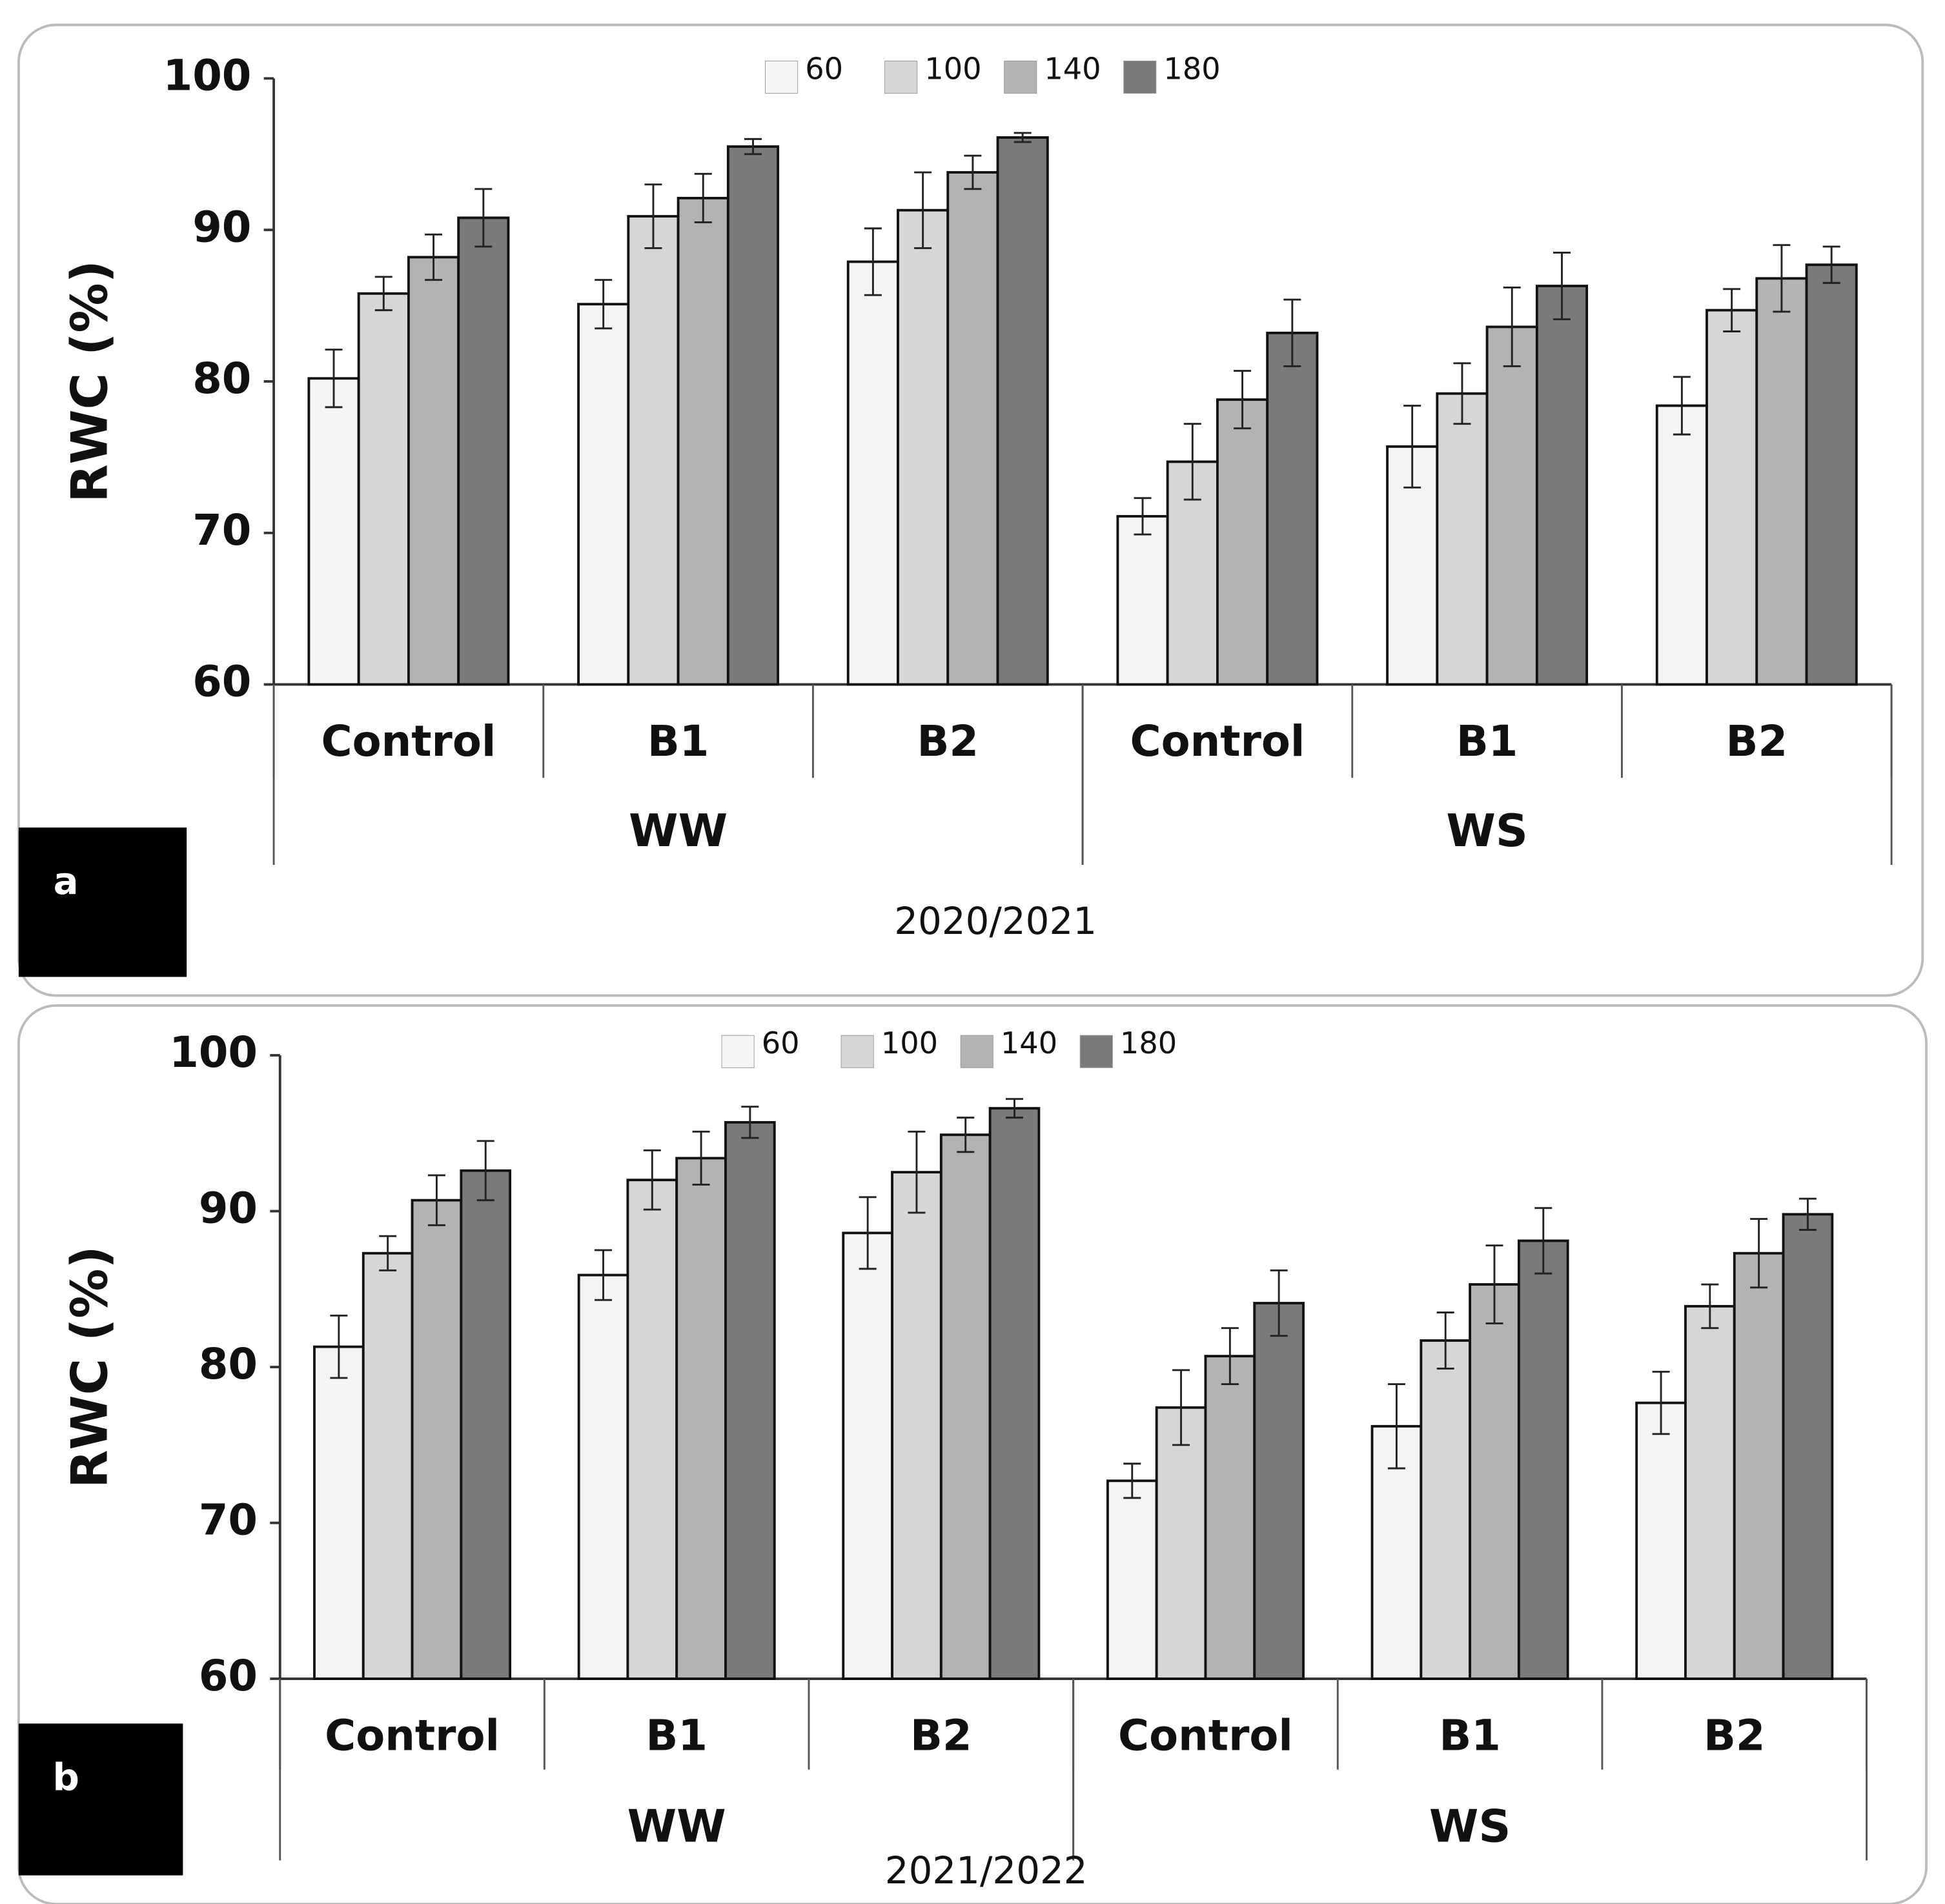 This screenshot has width=1945, height=1904. What do you see at coordinates (679, 831) in the screenshot?
I see `group-label: WW` at bounding box center [679, 831].